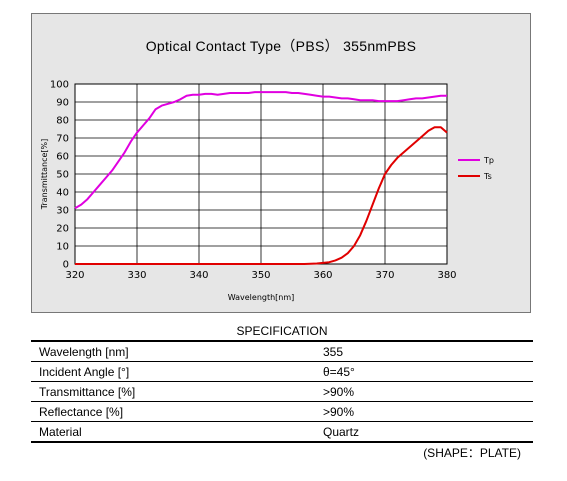  Describe the element at coordinates (62, 157) in the screenshot. I see `y-tick-label: 60` at that location.